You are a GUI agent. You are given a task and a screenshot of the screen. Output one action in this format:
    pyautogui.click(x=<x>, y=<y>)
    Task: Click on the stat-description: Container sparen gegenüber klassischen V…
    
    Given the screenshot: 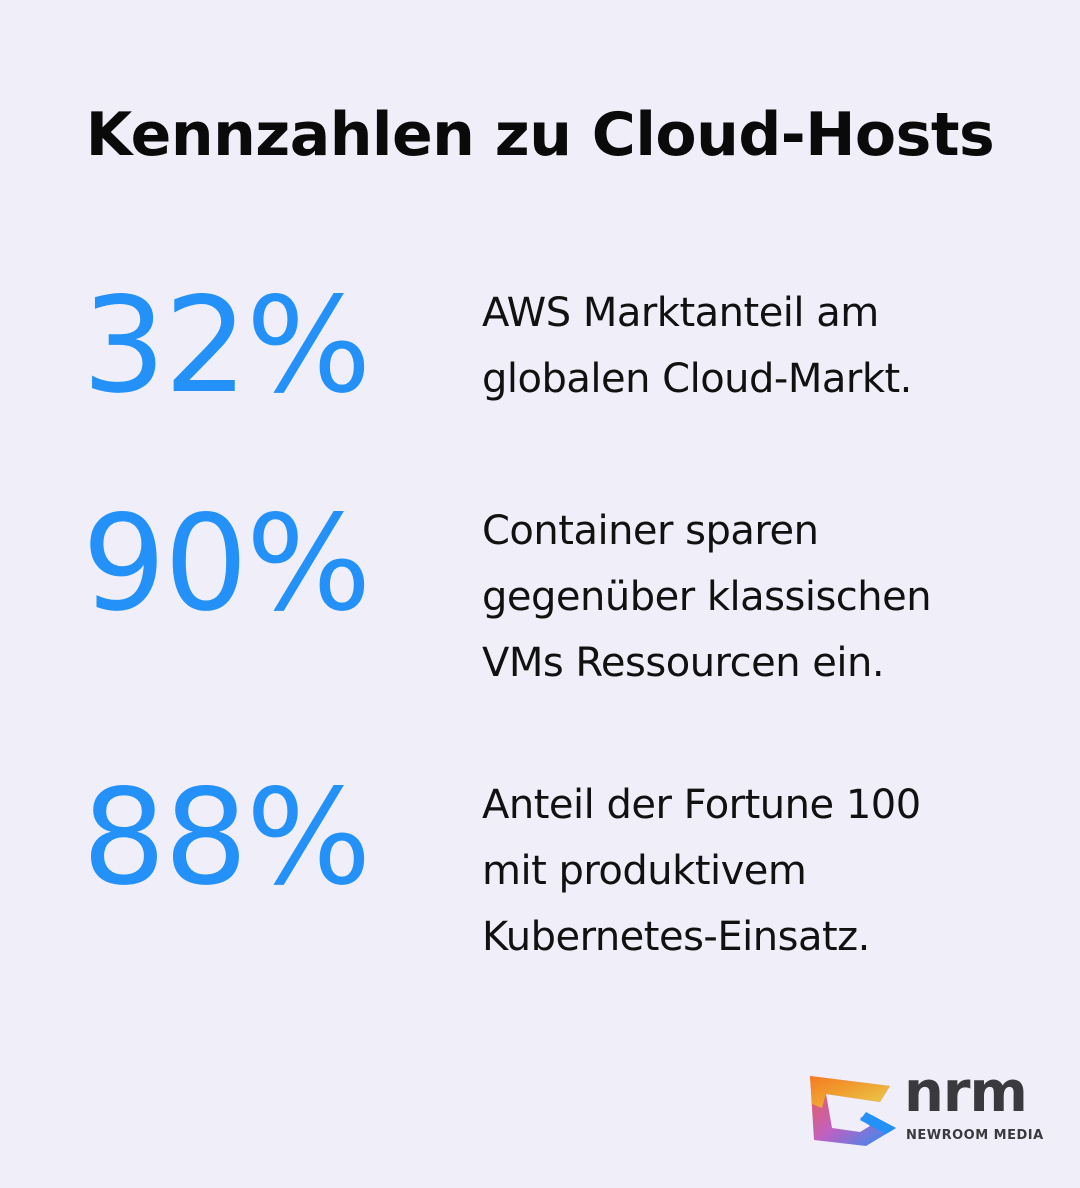 What is the action you would take?
    pyautogui.click(x=707, y=597)
    